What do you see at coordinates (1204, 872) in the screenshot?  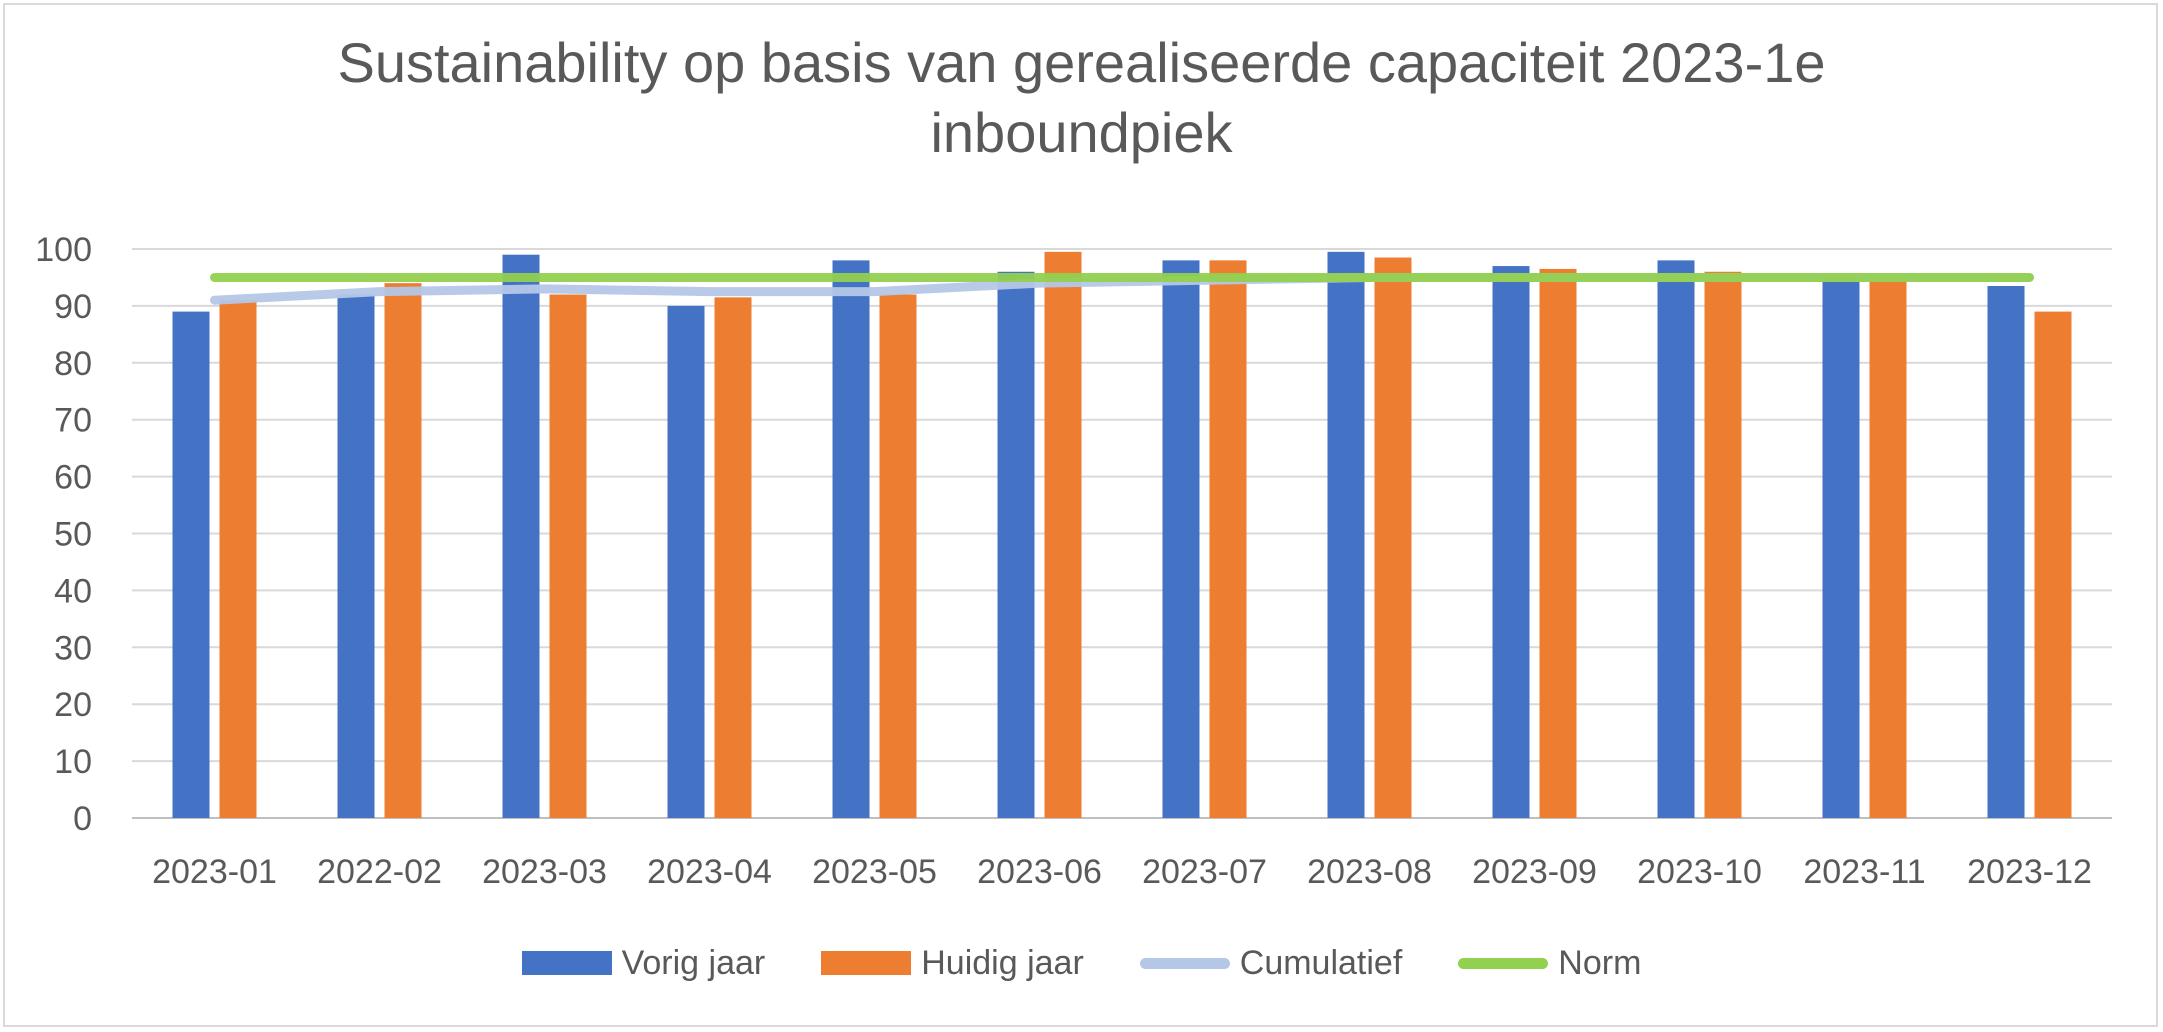 I see `x-tick-label: 2023-07` at bounding box center [1204, 872].